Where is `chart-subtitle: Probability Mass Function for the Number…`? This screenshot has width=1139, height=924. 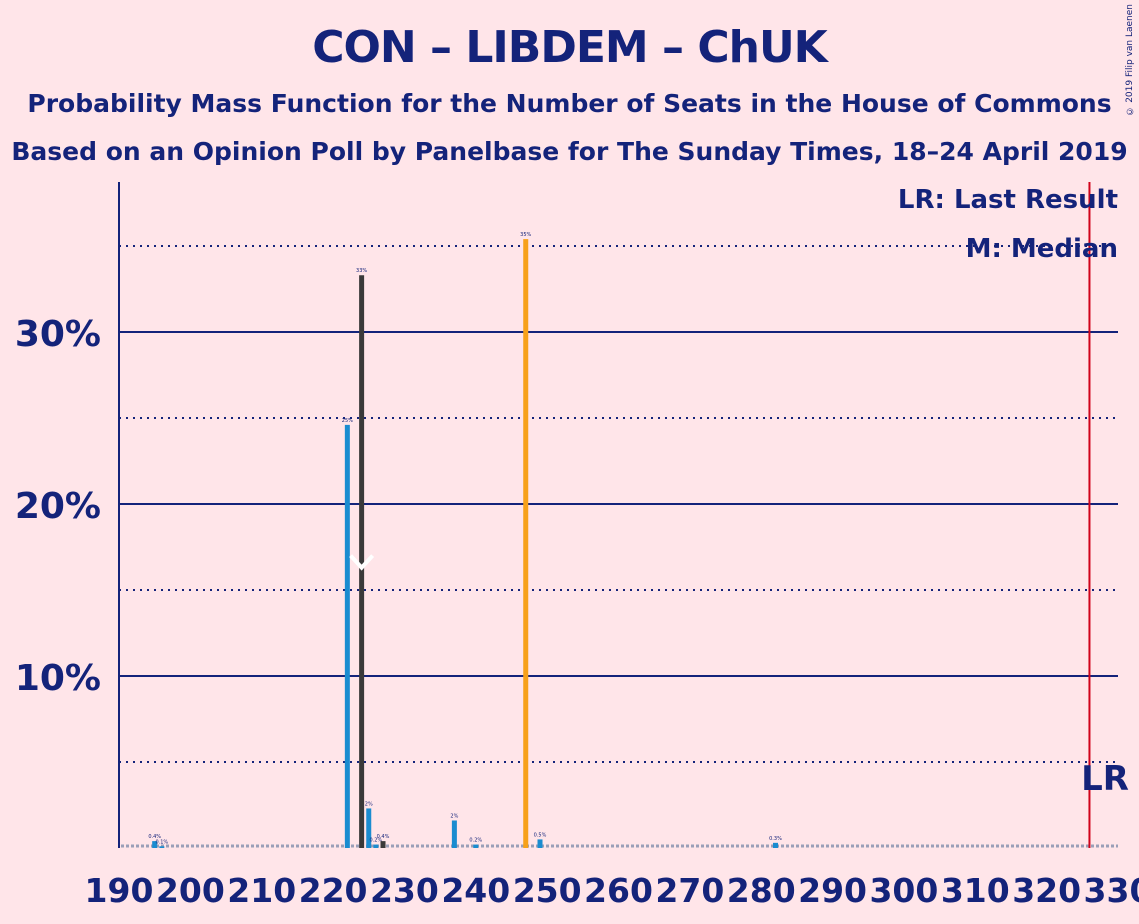 chart-subtitle: Probability Mass Function for the Number… is located at coordinates (569, 103).